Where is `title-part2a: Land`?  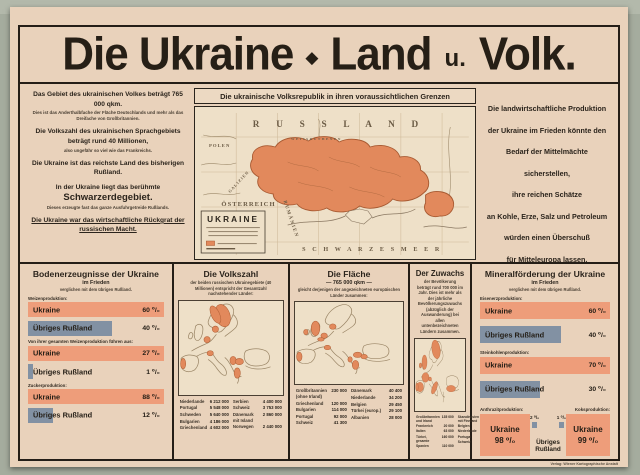 title-part2a: Land is located at coordinates (381, 54).